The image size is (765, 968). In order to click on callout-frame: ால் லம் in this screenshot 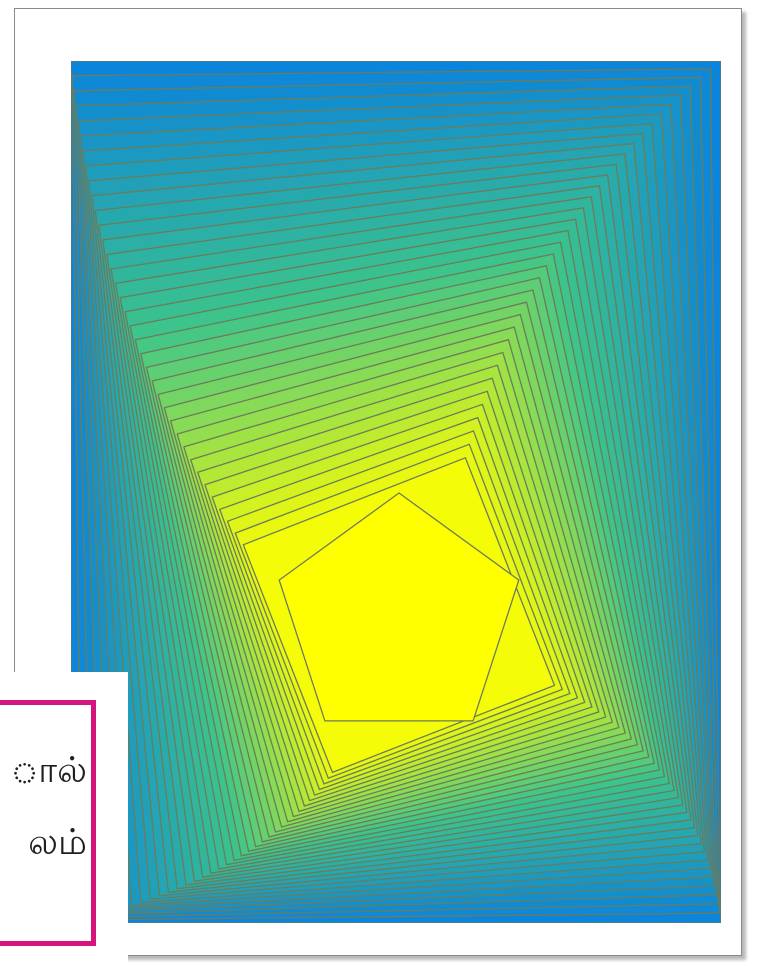, I will do `click(48, 823)`.